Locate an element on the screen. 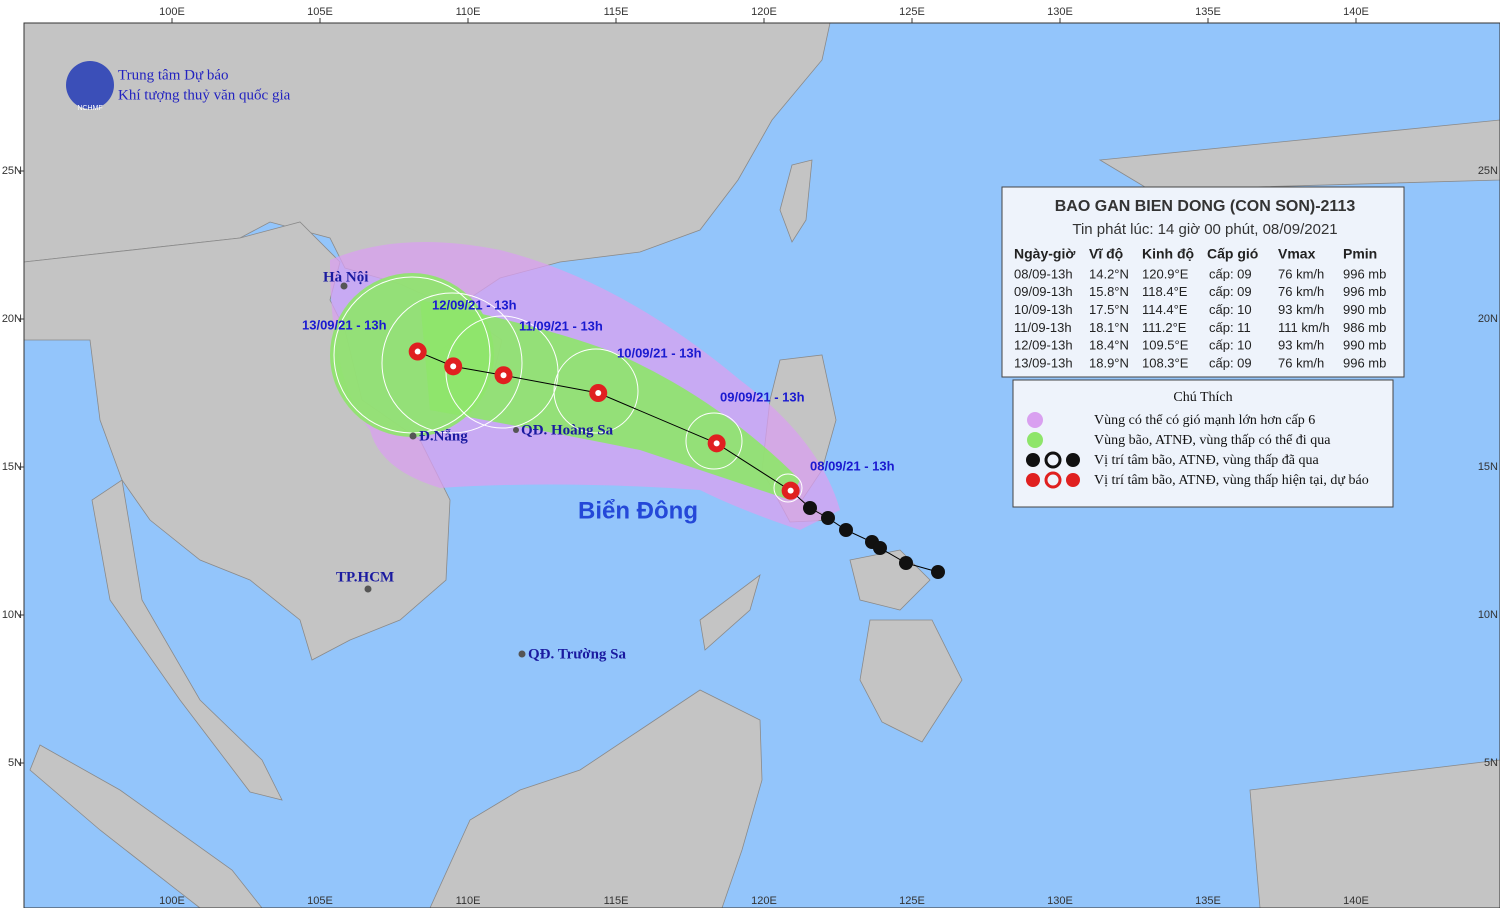 The image size is (1500, 908). place-label: QĐ. Hoàng Sa is located at coordinates (567, 430).